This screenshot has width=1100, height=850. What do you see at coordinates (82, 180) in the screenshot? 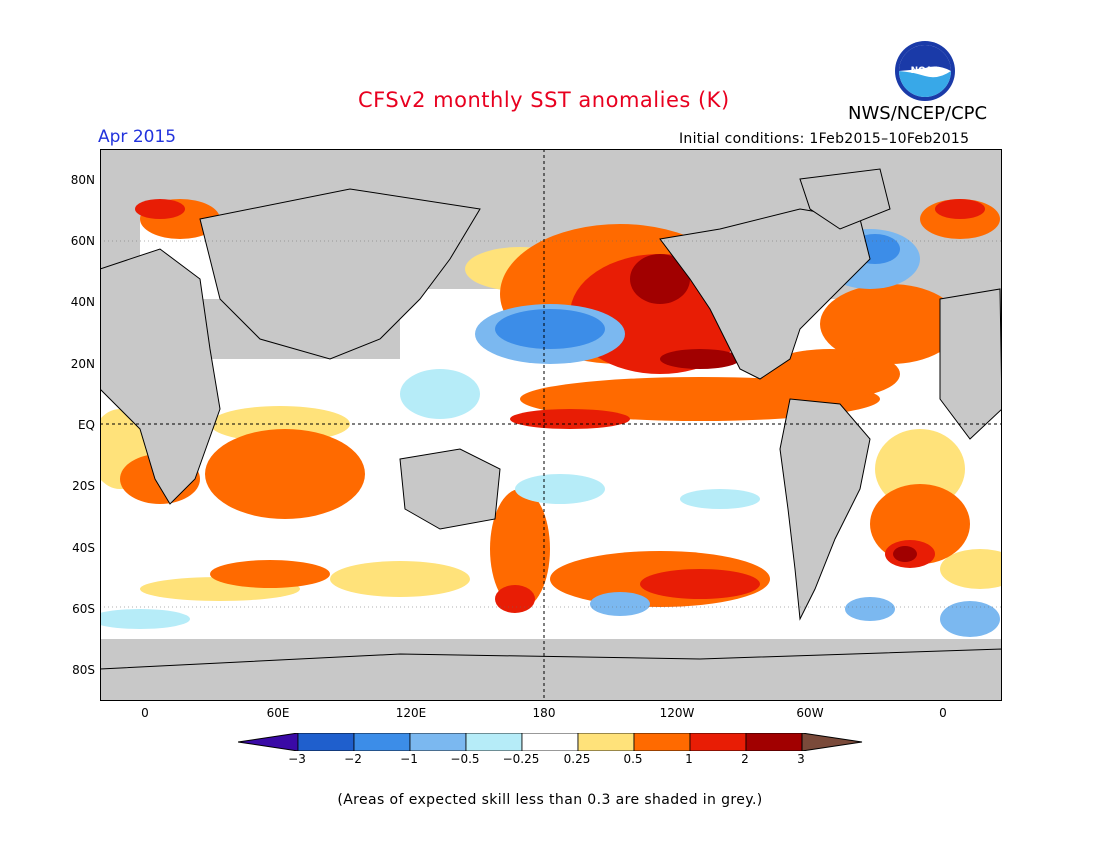
I see `lat-label-80n: 80N` at bounding box center [82, 180].